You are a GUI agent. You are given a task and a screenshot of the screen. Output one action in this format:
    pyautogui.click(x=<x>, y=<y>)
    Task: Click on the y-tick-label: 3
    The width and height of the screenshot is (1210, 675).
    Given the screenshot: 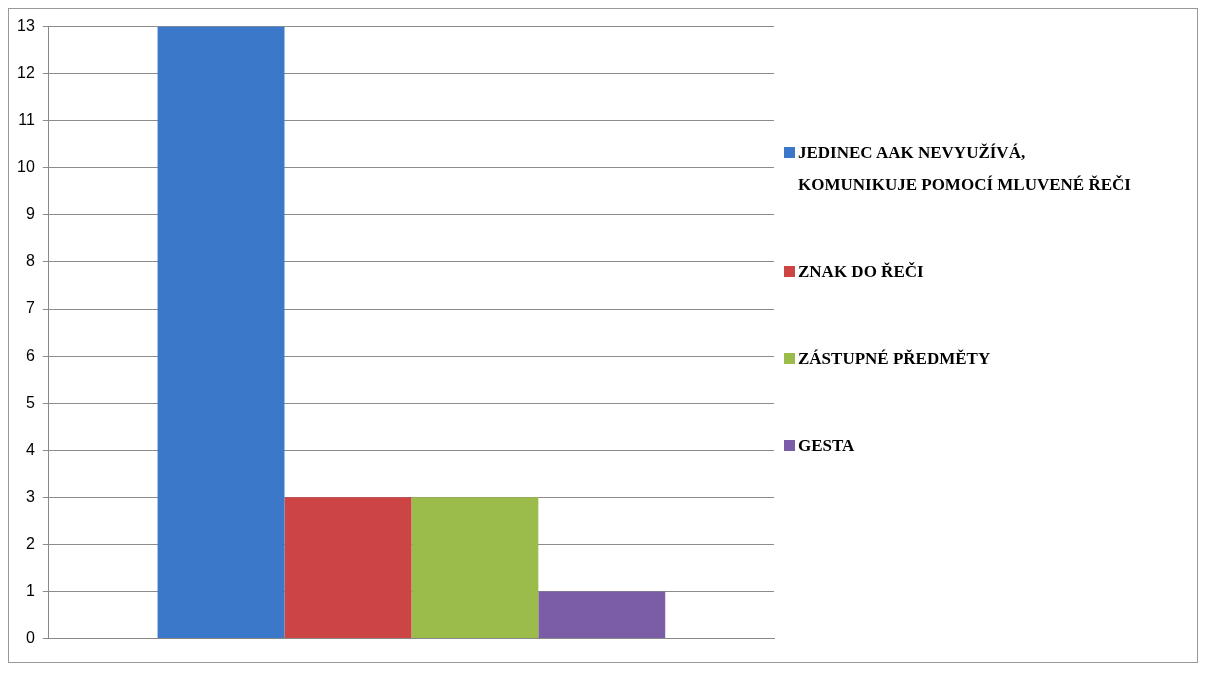 What is the action you would take?
    pyautogui.click(x=30, y=496)
    